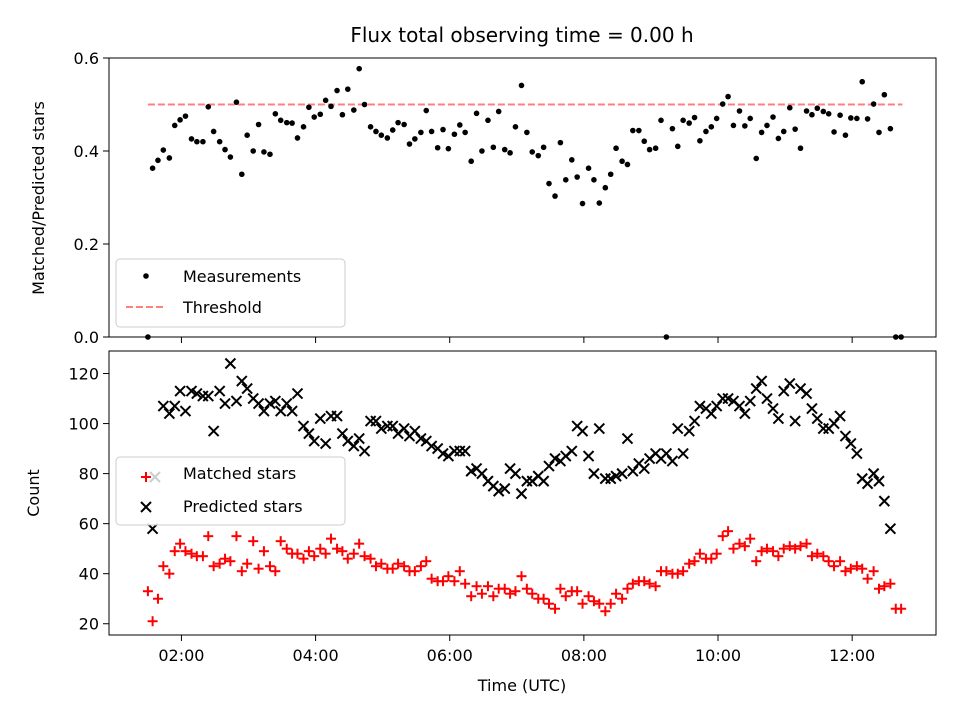  Describe the element at coordinates (146, 507) in the screenshot. I see `legend-predicted-marker` at that location.